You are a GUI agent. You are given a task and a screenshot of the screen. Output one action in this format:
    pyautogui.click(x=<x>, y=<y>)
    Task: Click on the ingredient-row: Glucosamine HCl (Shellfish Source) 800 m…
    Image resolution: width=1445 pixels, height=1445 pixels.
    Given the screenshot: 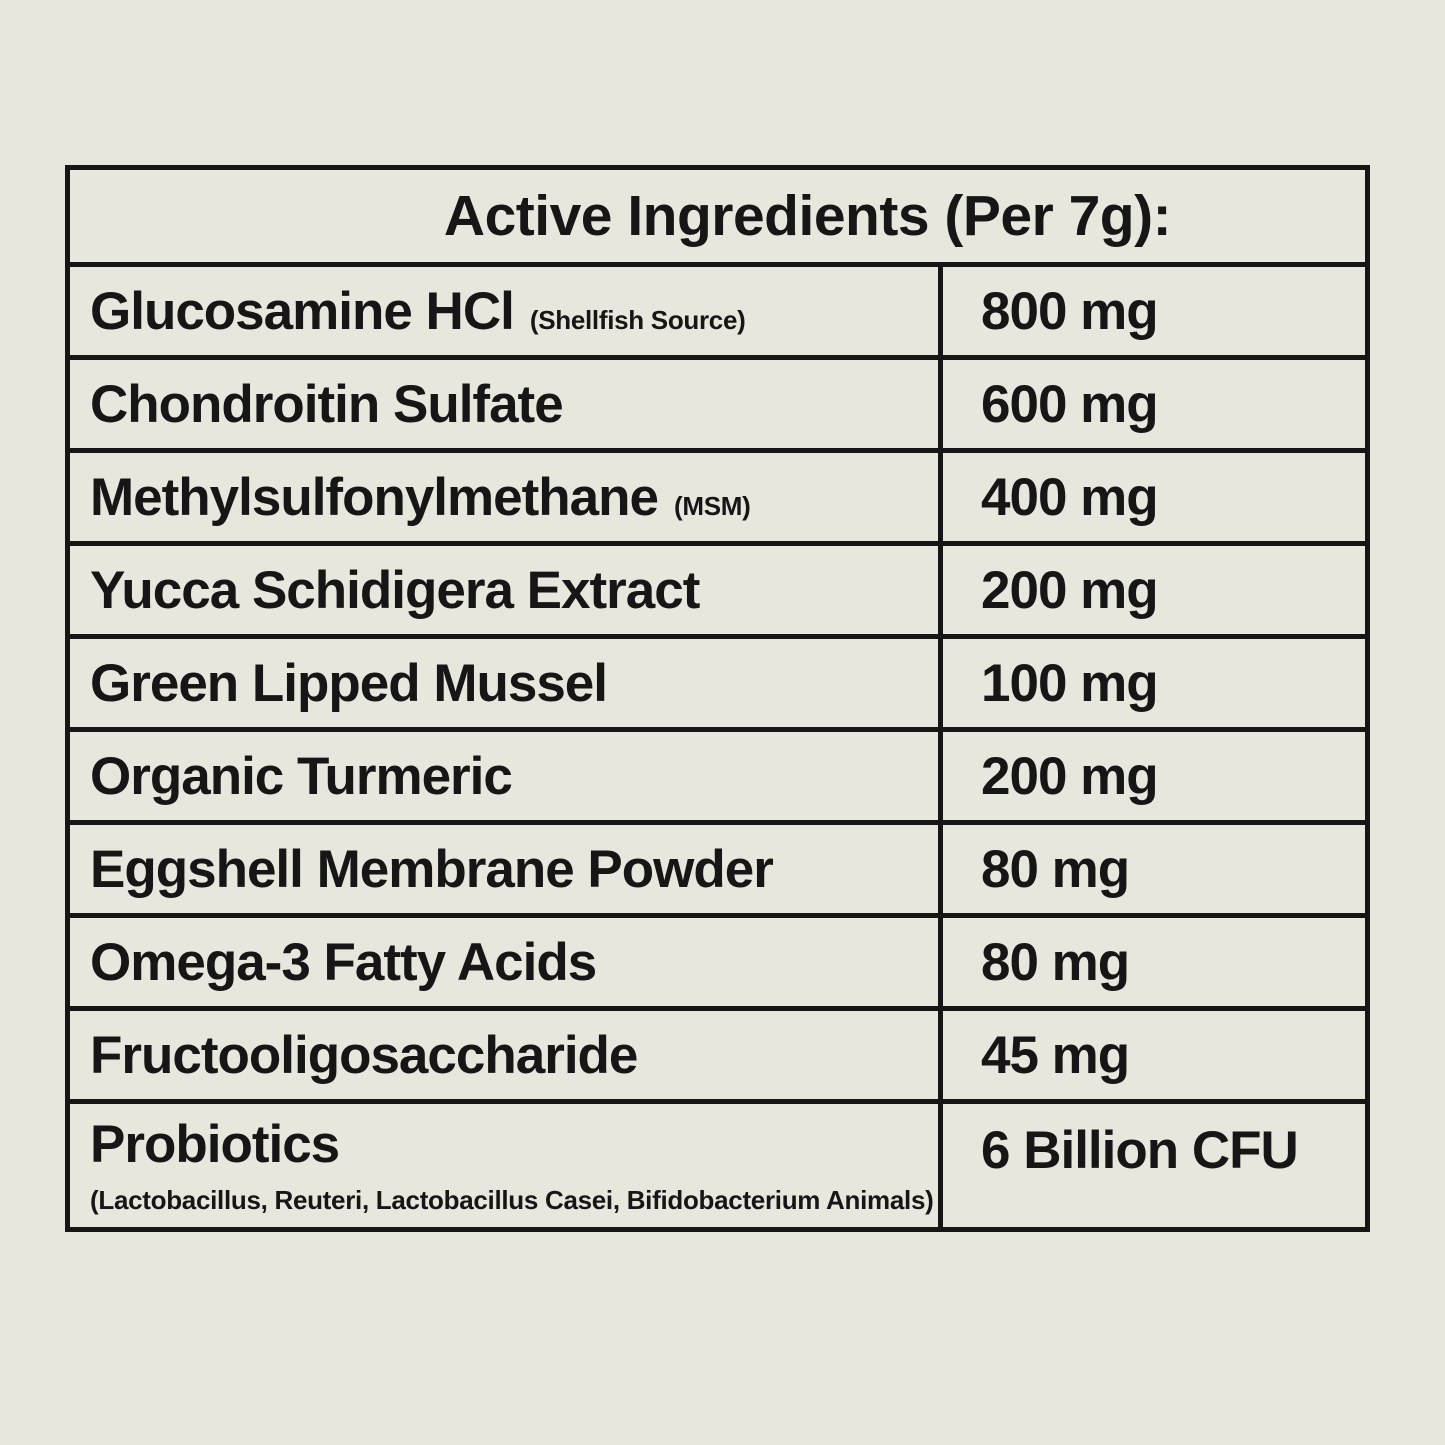 What is the action you would take?
    pyautogui.click(x=717, y=308)
    